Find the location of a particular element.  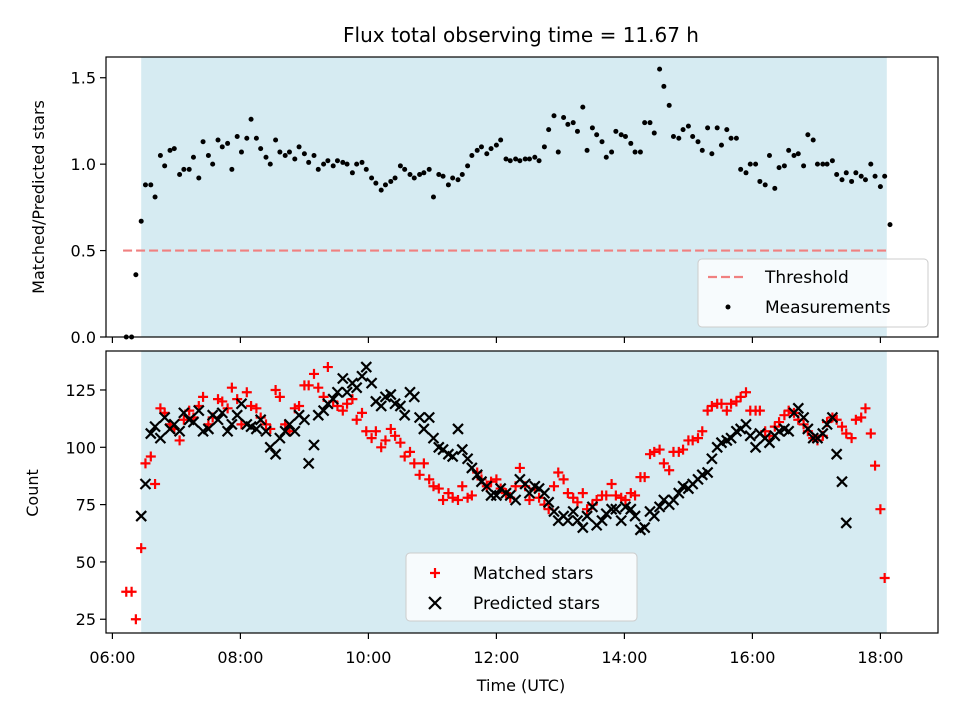

x-tick-label: 14:00 is located at coordinates (624, 657).